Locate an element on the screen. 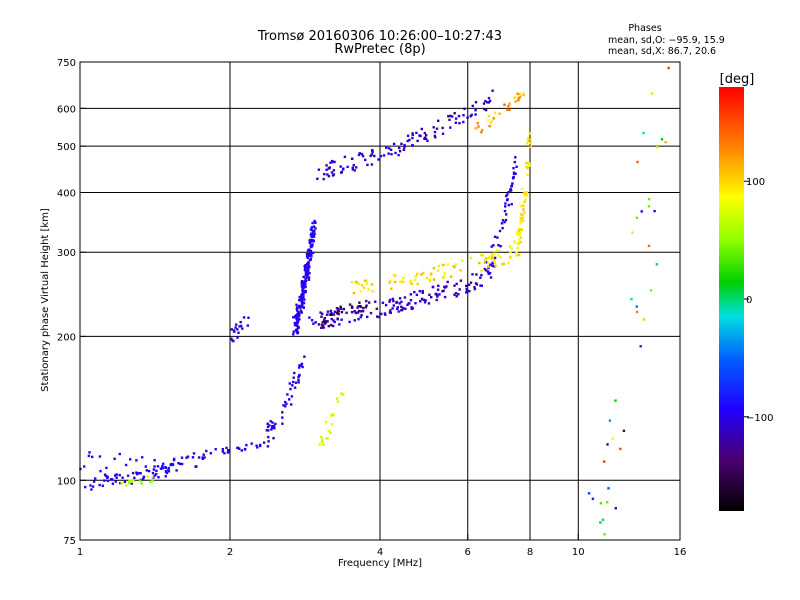 This screenshot has width=800, height=600. y-axis-ticks: 75 100 200 300 400 500 600 750 is located at coordinates (71, 302).